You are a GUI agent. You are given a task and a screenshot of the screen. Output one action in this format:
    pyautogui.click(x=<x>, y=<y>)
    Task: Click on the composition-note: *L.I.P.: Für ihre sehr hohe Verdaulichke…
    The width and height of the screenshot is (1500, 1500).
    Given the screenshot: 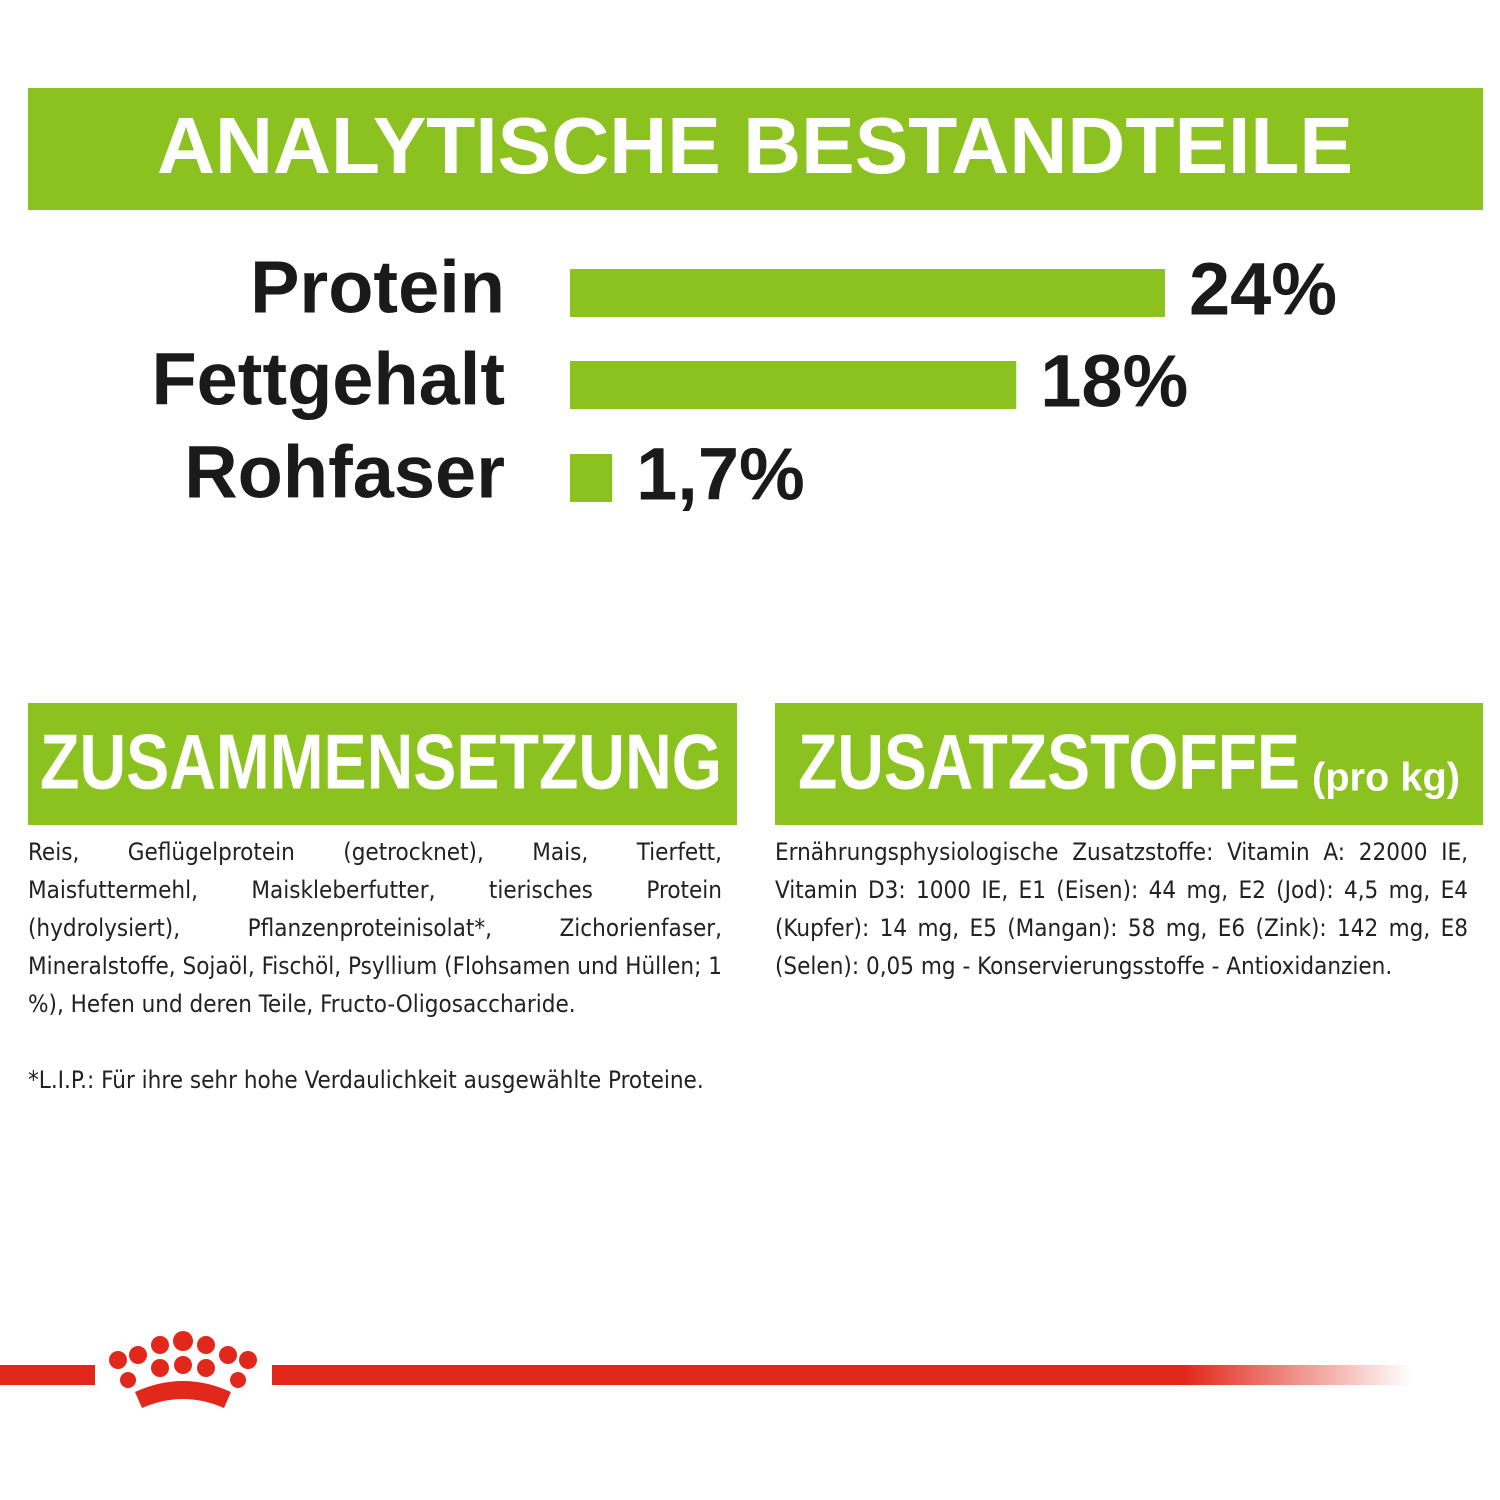 What is the action you would take?
    pyautogui.click(x=366, y=1080)
    